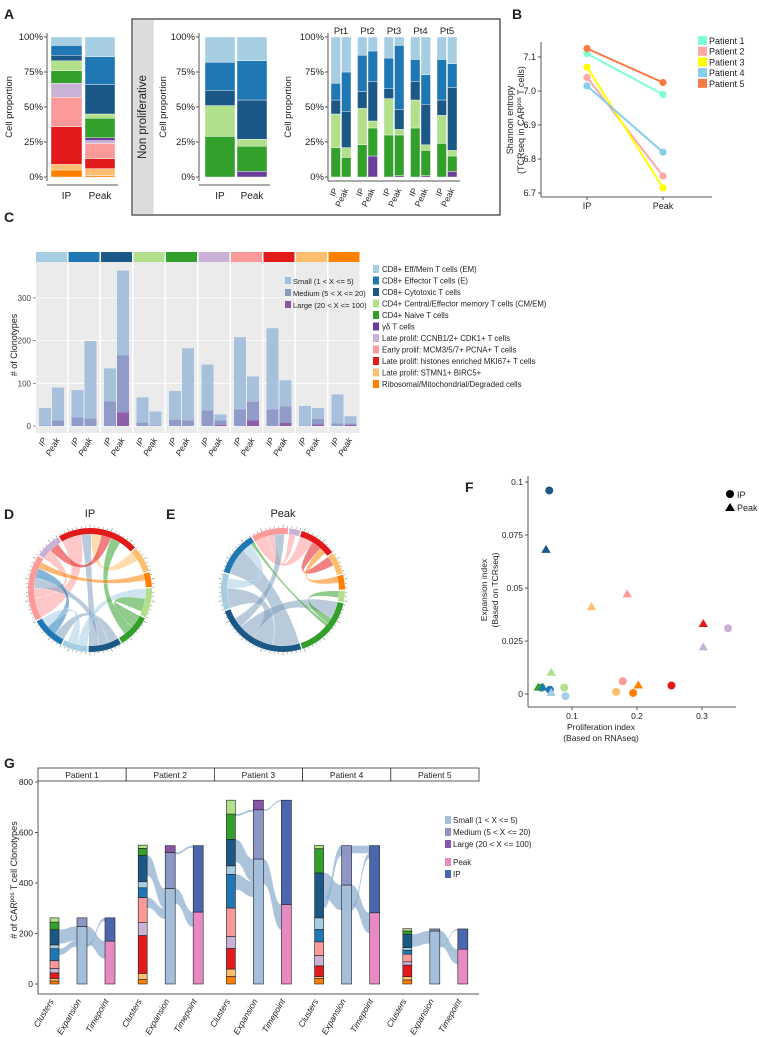 The width and height of the screenshot is (759, 1037). What do you see at coordinates (344, 342) in the screenshot?
I see `facet-ribo` at bounding box center [344, 342].